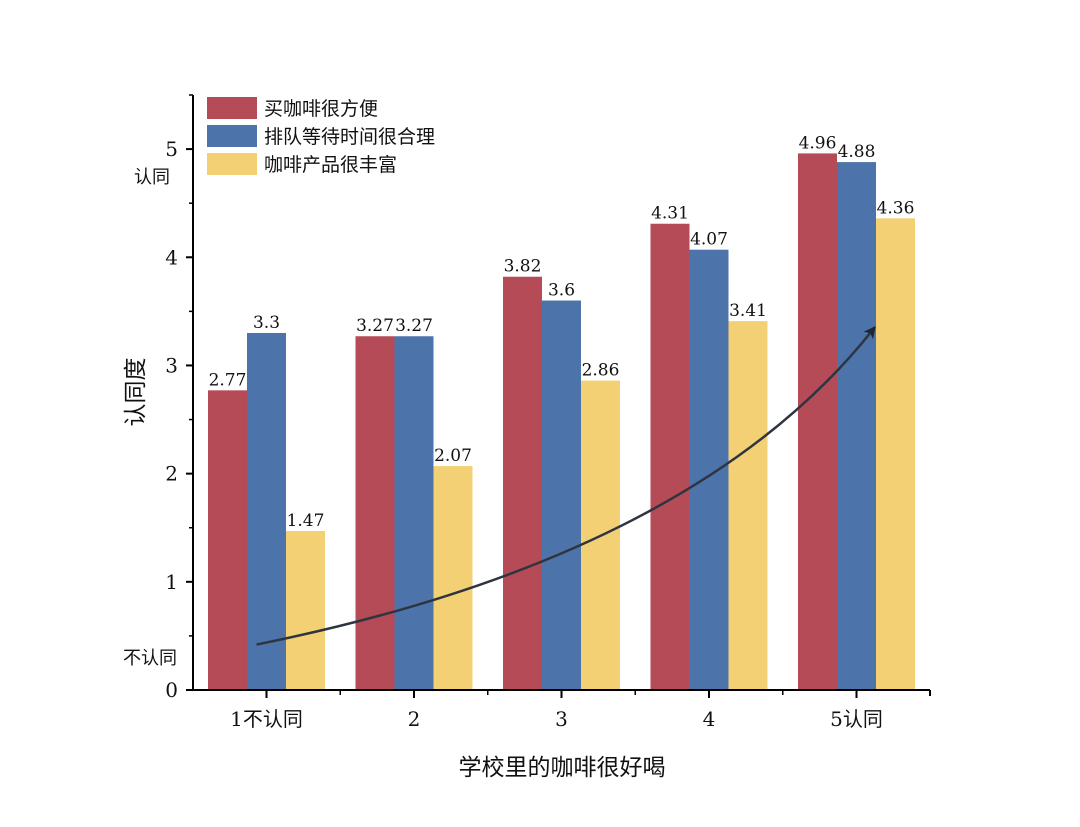 This screenshot has height=827, width=1080. What do you see at coordinates (136, 392) in the screenshot?
I see `y-axis-title: 认同度` at bounding box center [136, 392].